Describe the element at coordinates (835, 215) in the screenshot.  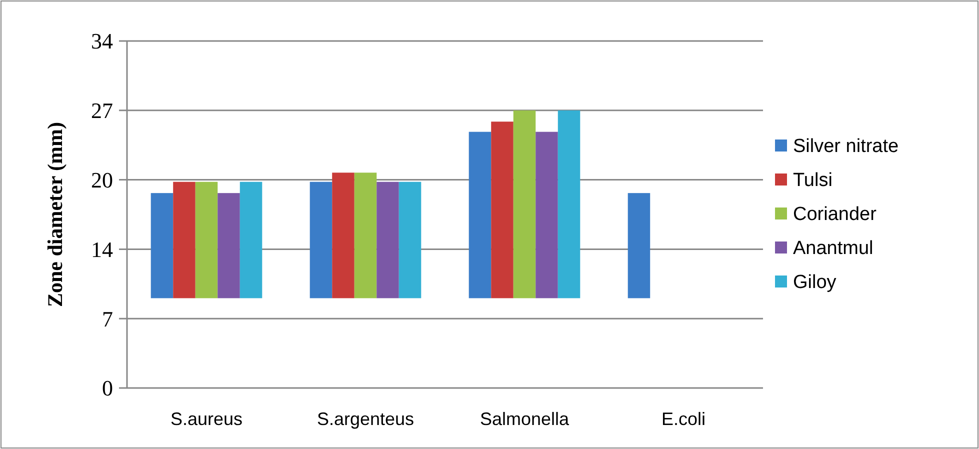
I see `legend-label: Coriander` at that location.